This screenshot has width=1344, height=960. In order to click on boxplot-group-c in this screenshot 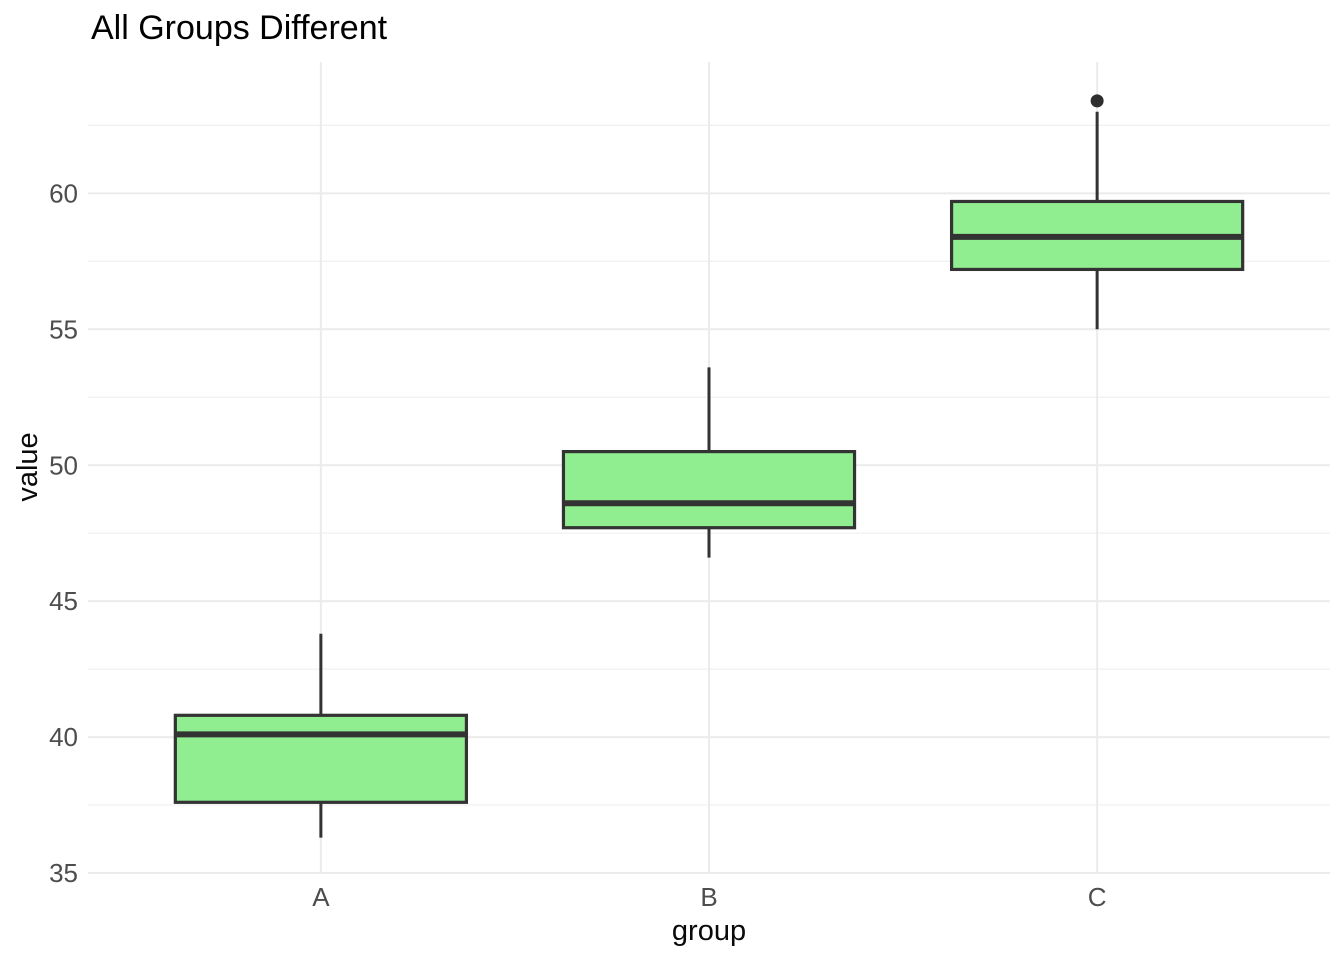, I will do `click(1097, 212)`.